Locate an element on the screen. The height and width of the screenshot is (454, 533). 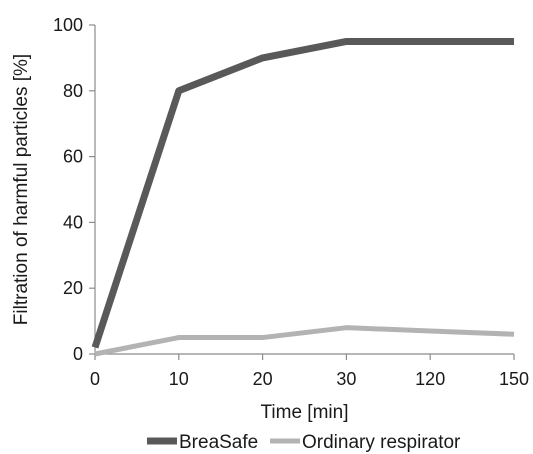
x-tick-label: 30 is located at coordinates (346, 379).